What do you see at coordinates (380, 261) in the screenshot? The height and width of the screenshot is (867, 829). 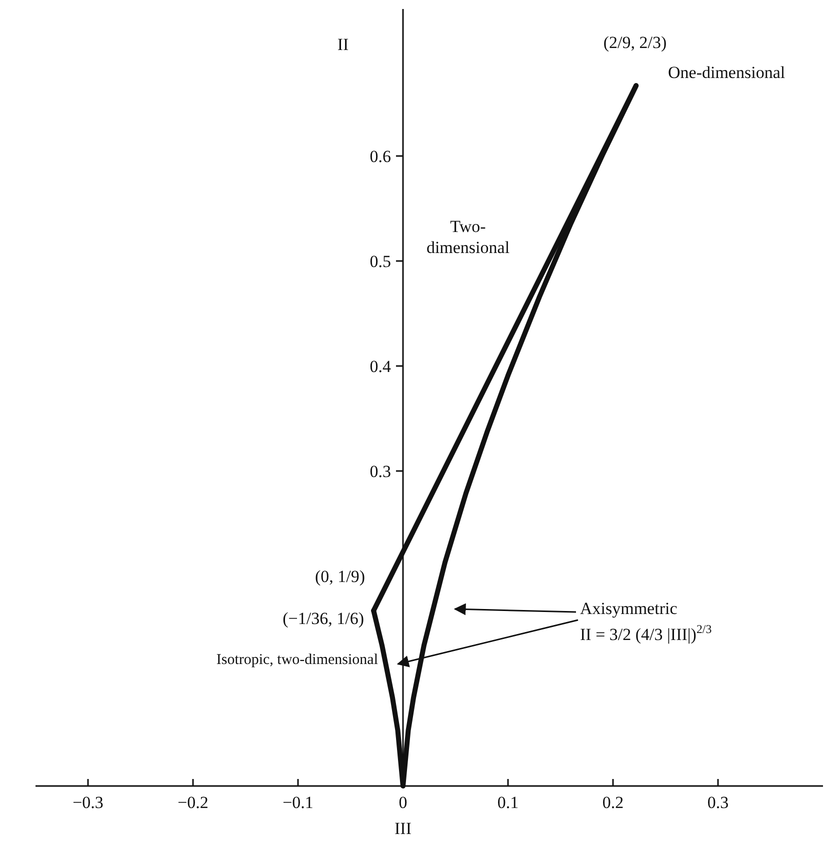 I see `y-tick-label: 0.5` at bounding box center [380, 261].